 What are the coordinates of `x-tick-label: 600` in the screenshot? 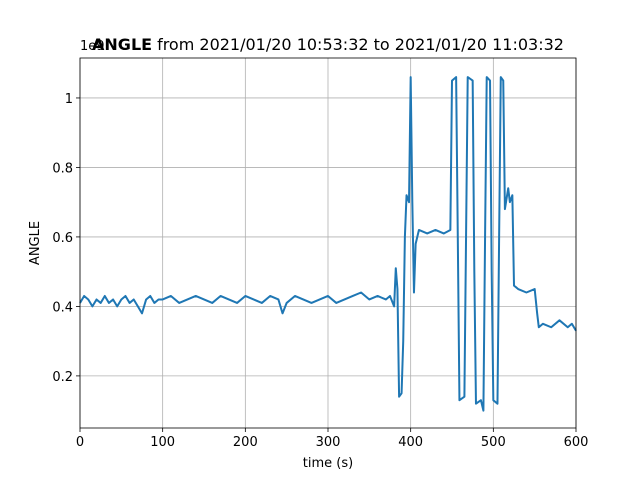 It's located at (576, 442).